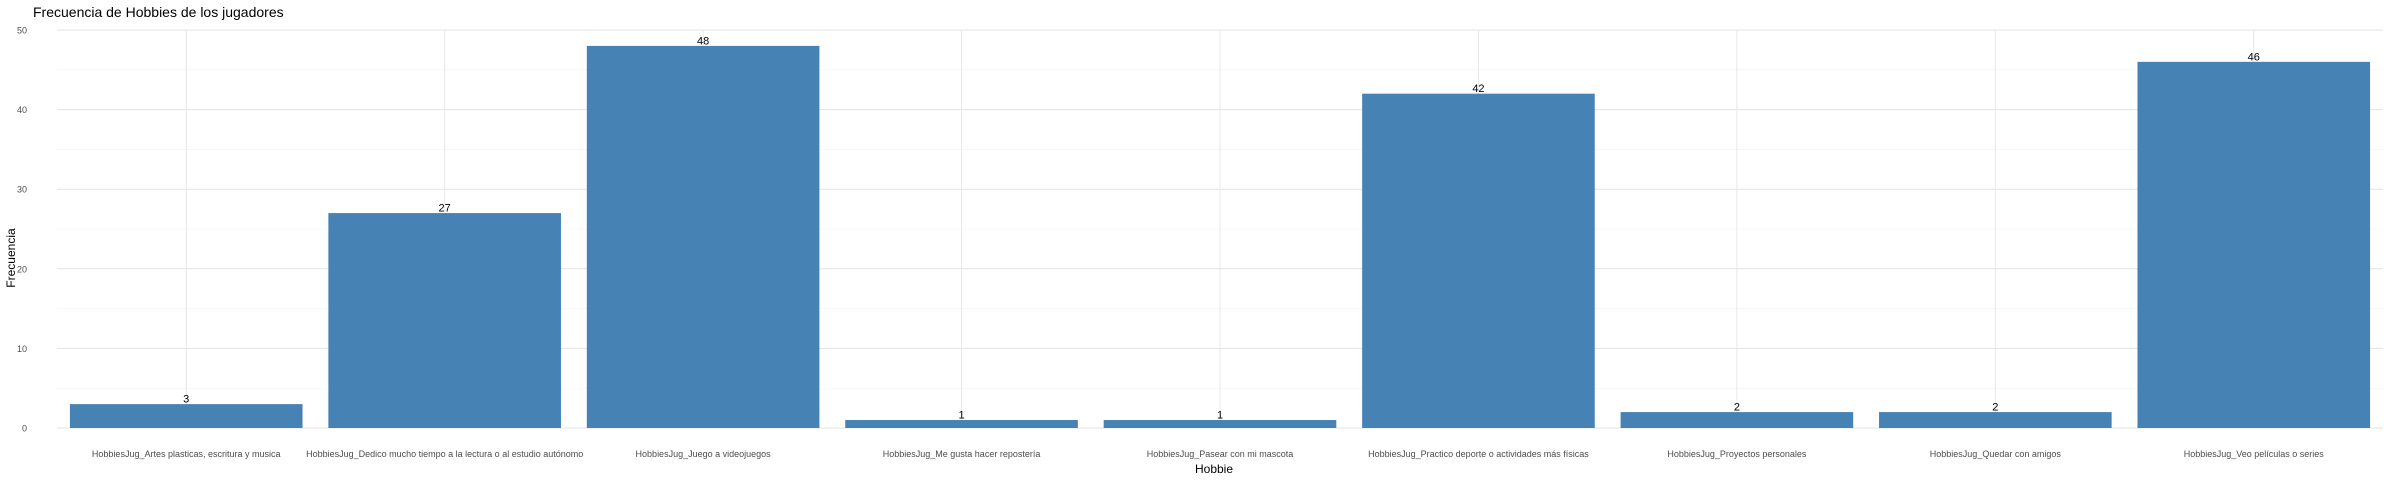 Image resolution: width=2400 pixels, height=480 pixels. Describe the element at coordinates (703, 41) in the screenshot. I see `bar-value-label: 48` at that location.